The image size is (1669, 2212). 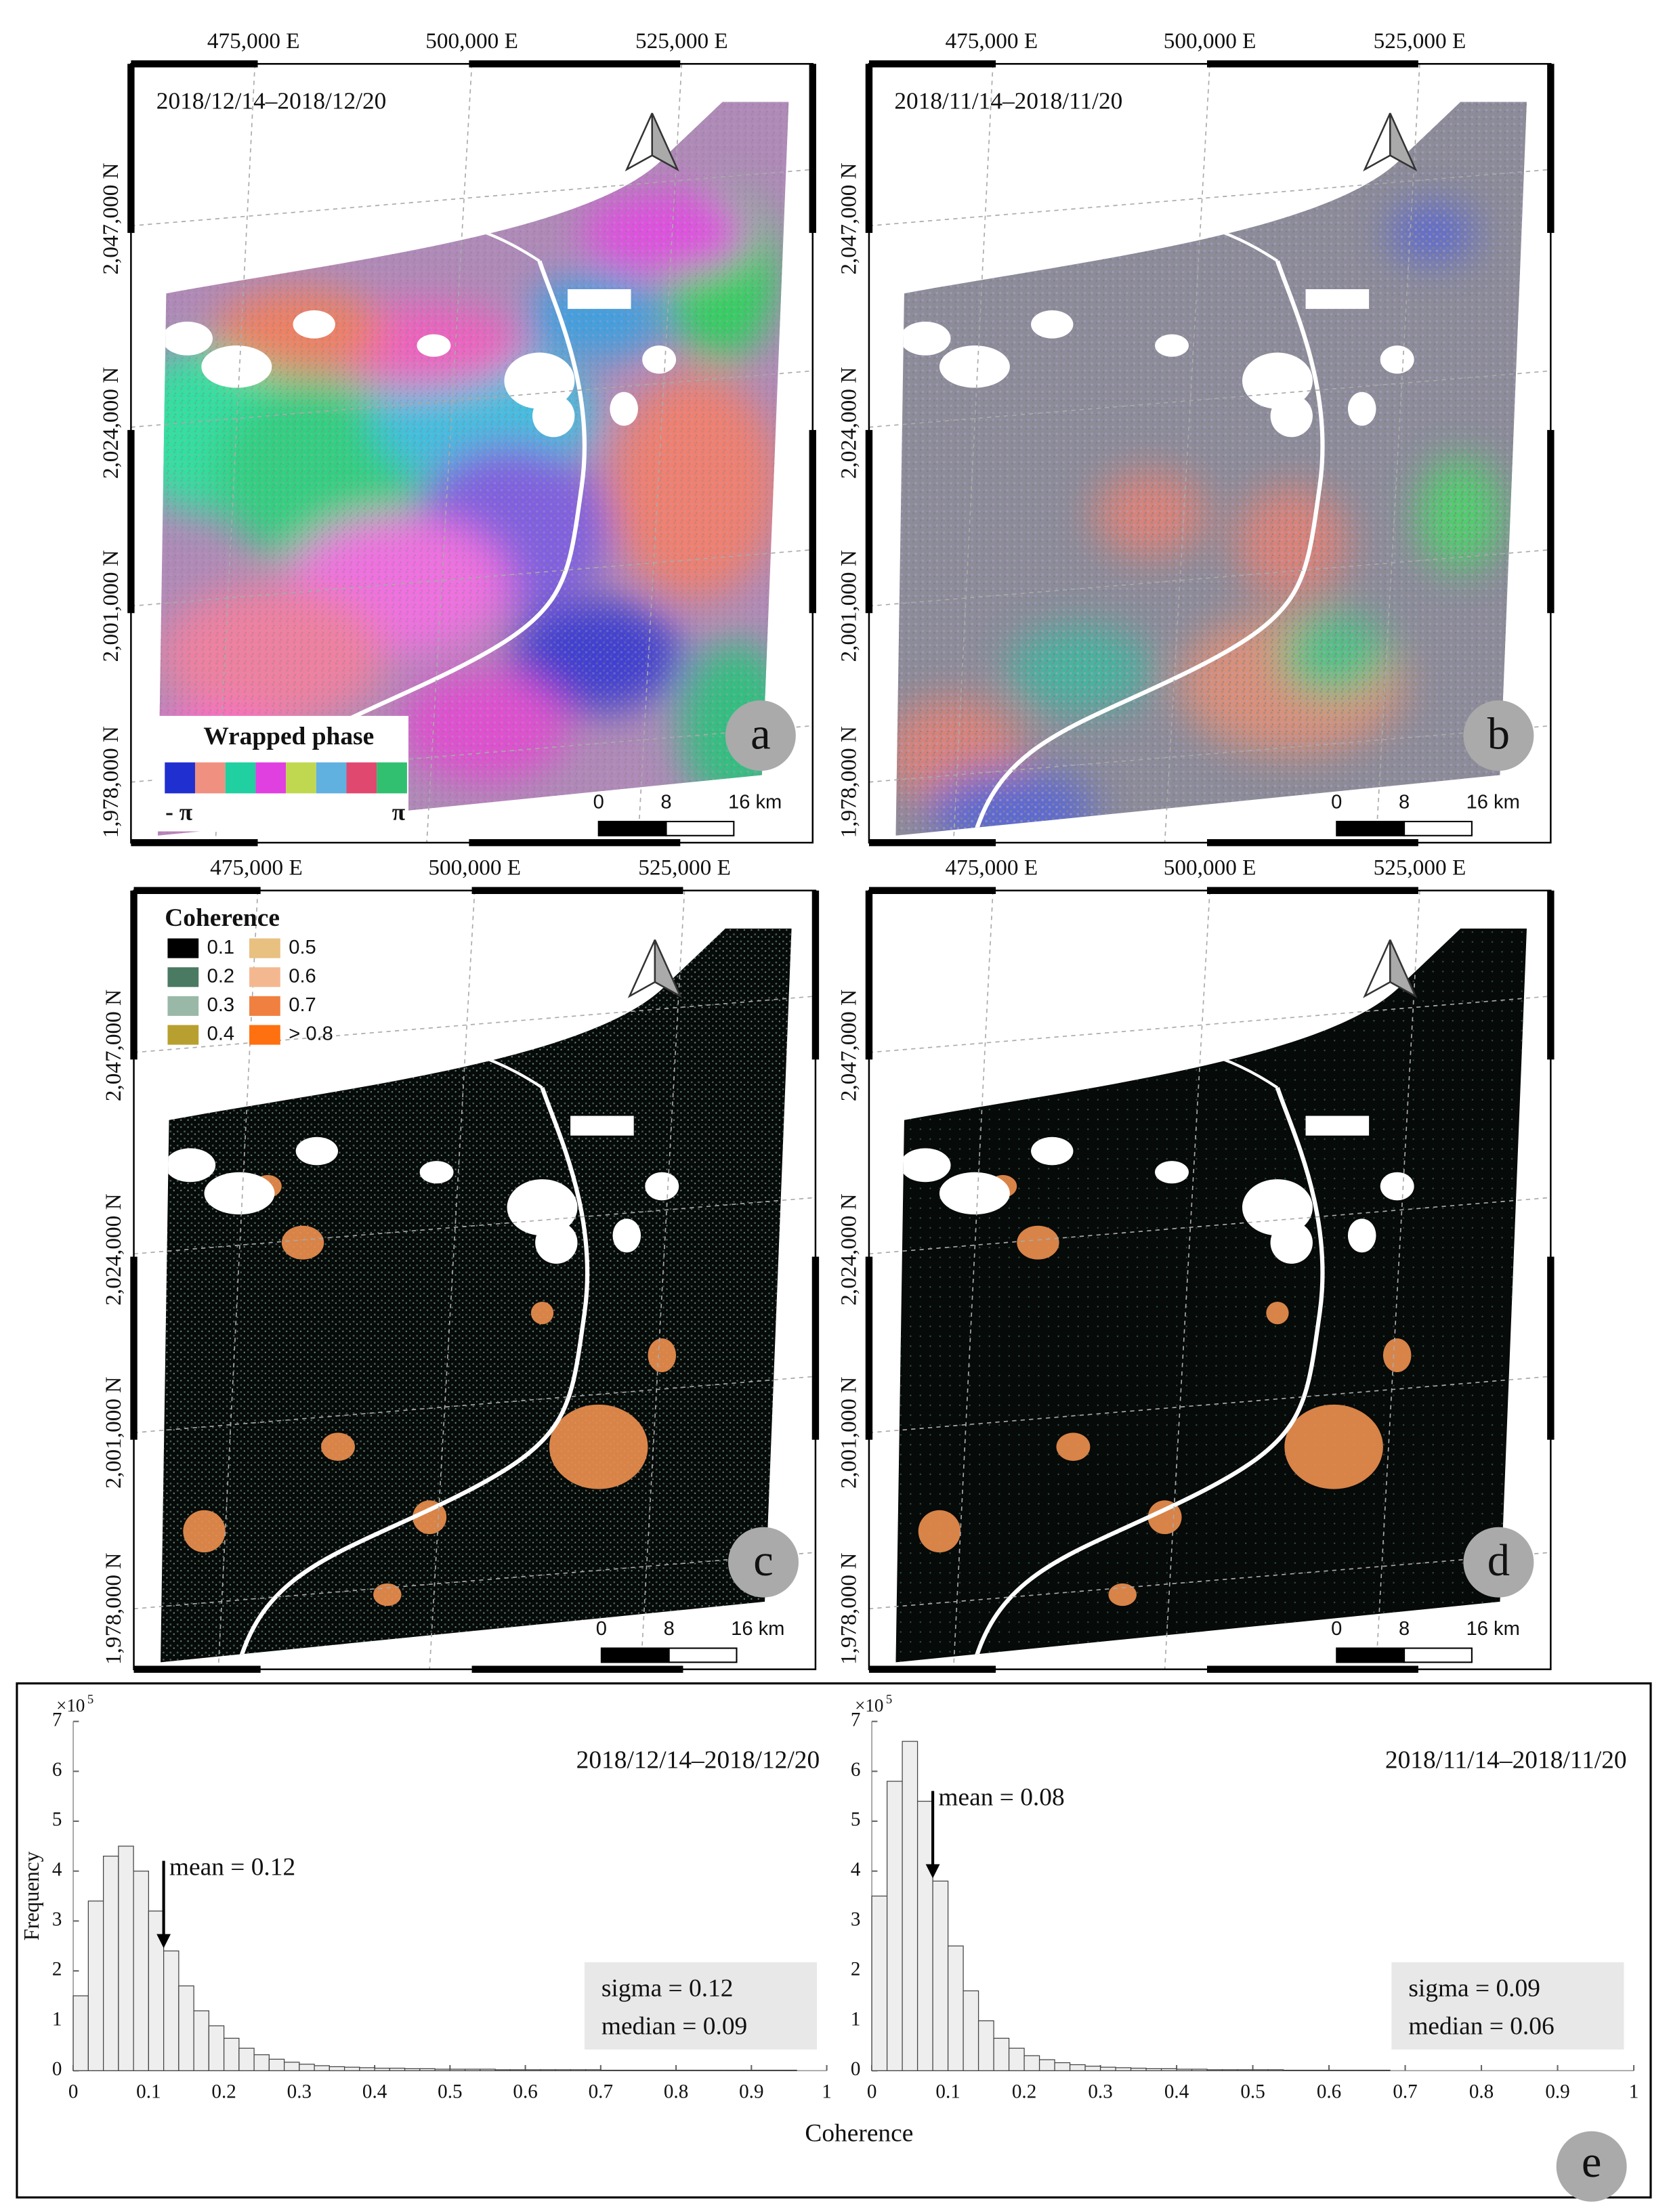 I want to click on panel-letter: e, so click(x=1592, y=2162).